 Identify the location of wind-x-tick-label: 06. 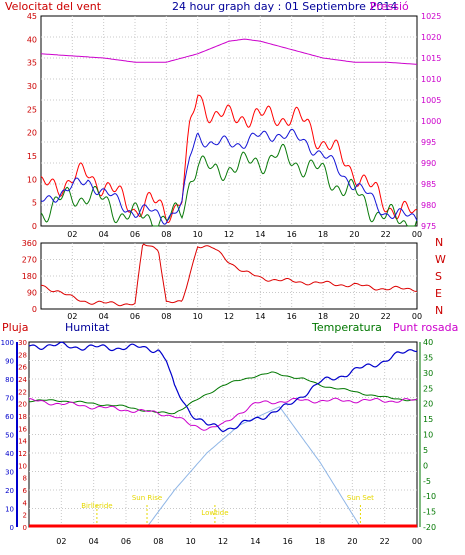
(135, 234).